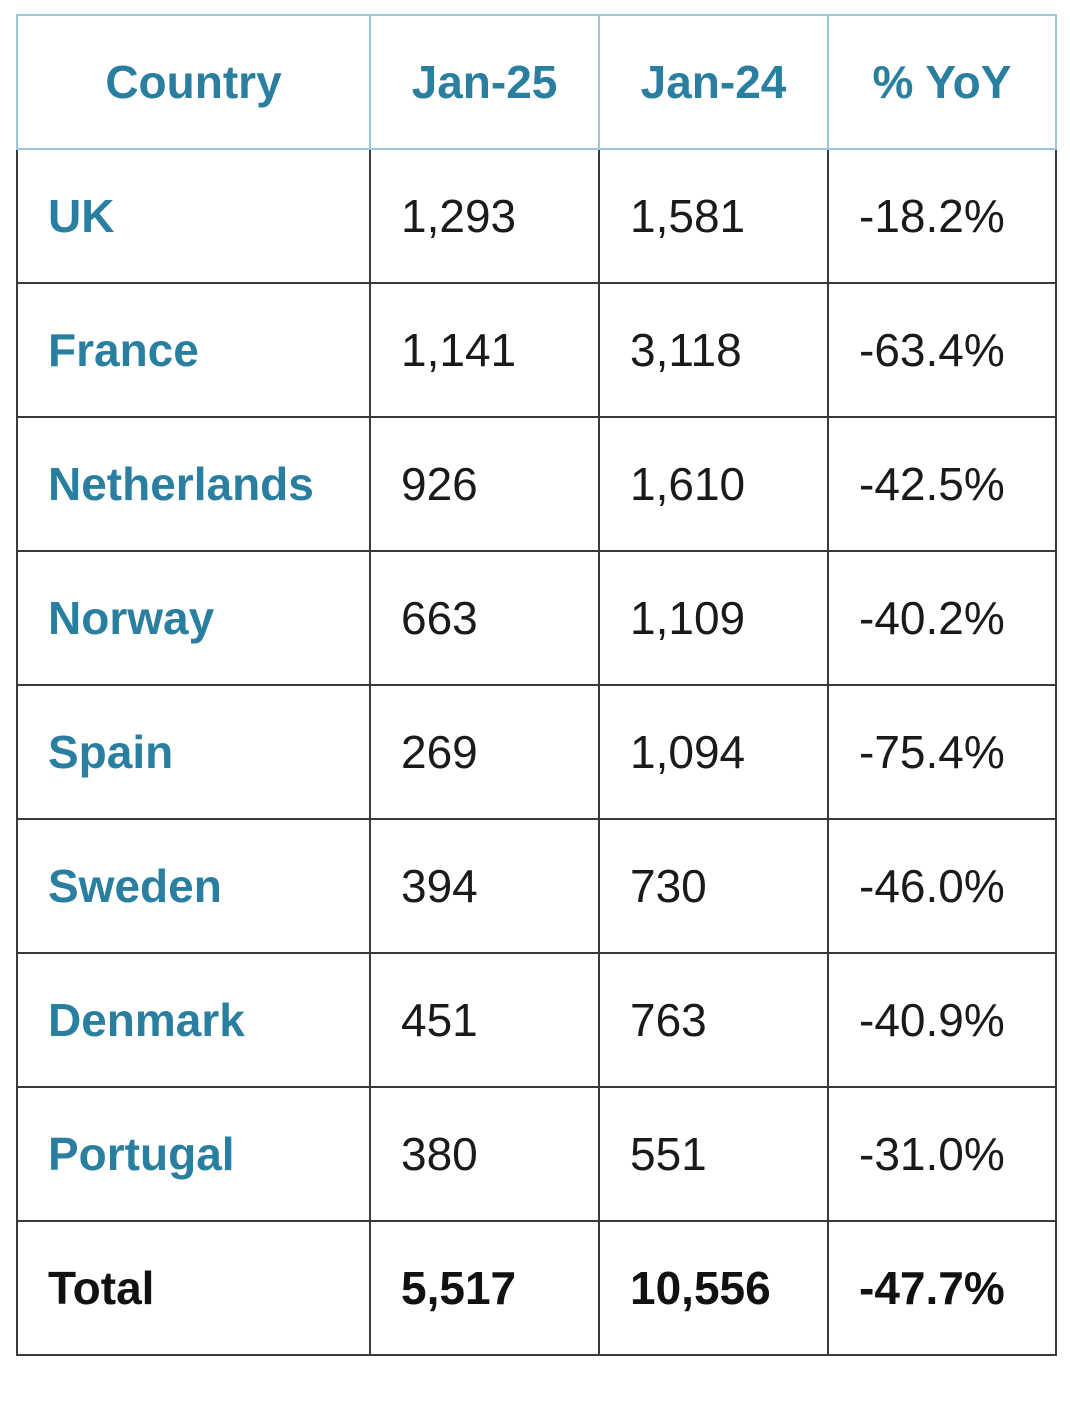 The image size is (1070, 1403). What do you see at coordinates (942, 350) in the screenshot?
I see `value-cell: -63.4%` at bounding box center [942, 350].